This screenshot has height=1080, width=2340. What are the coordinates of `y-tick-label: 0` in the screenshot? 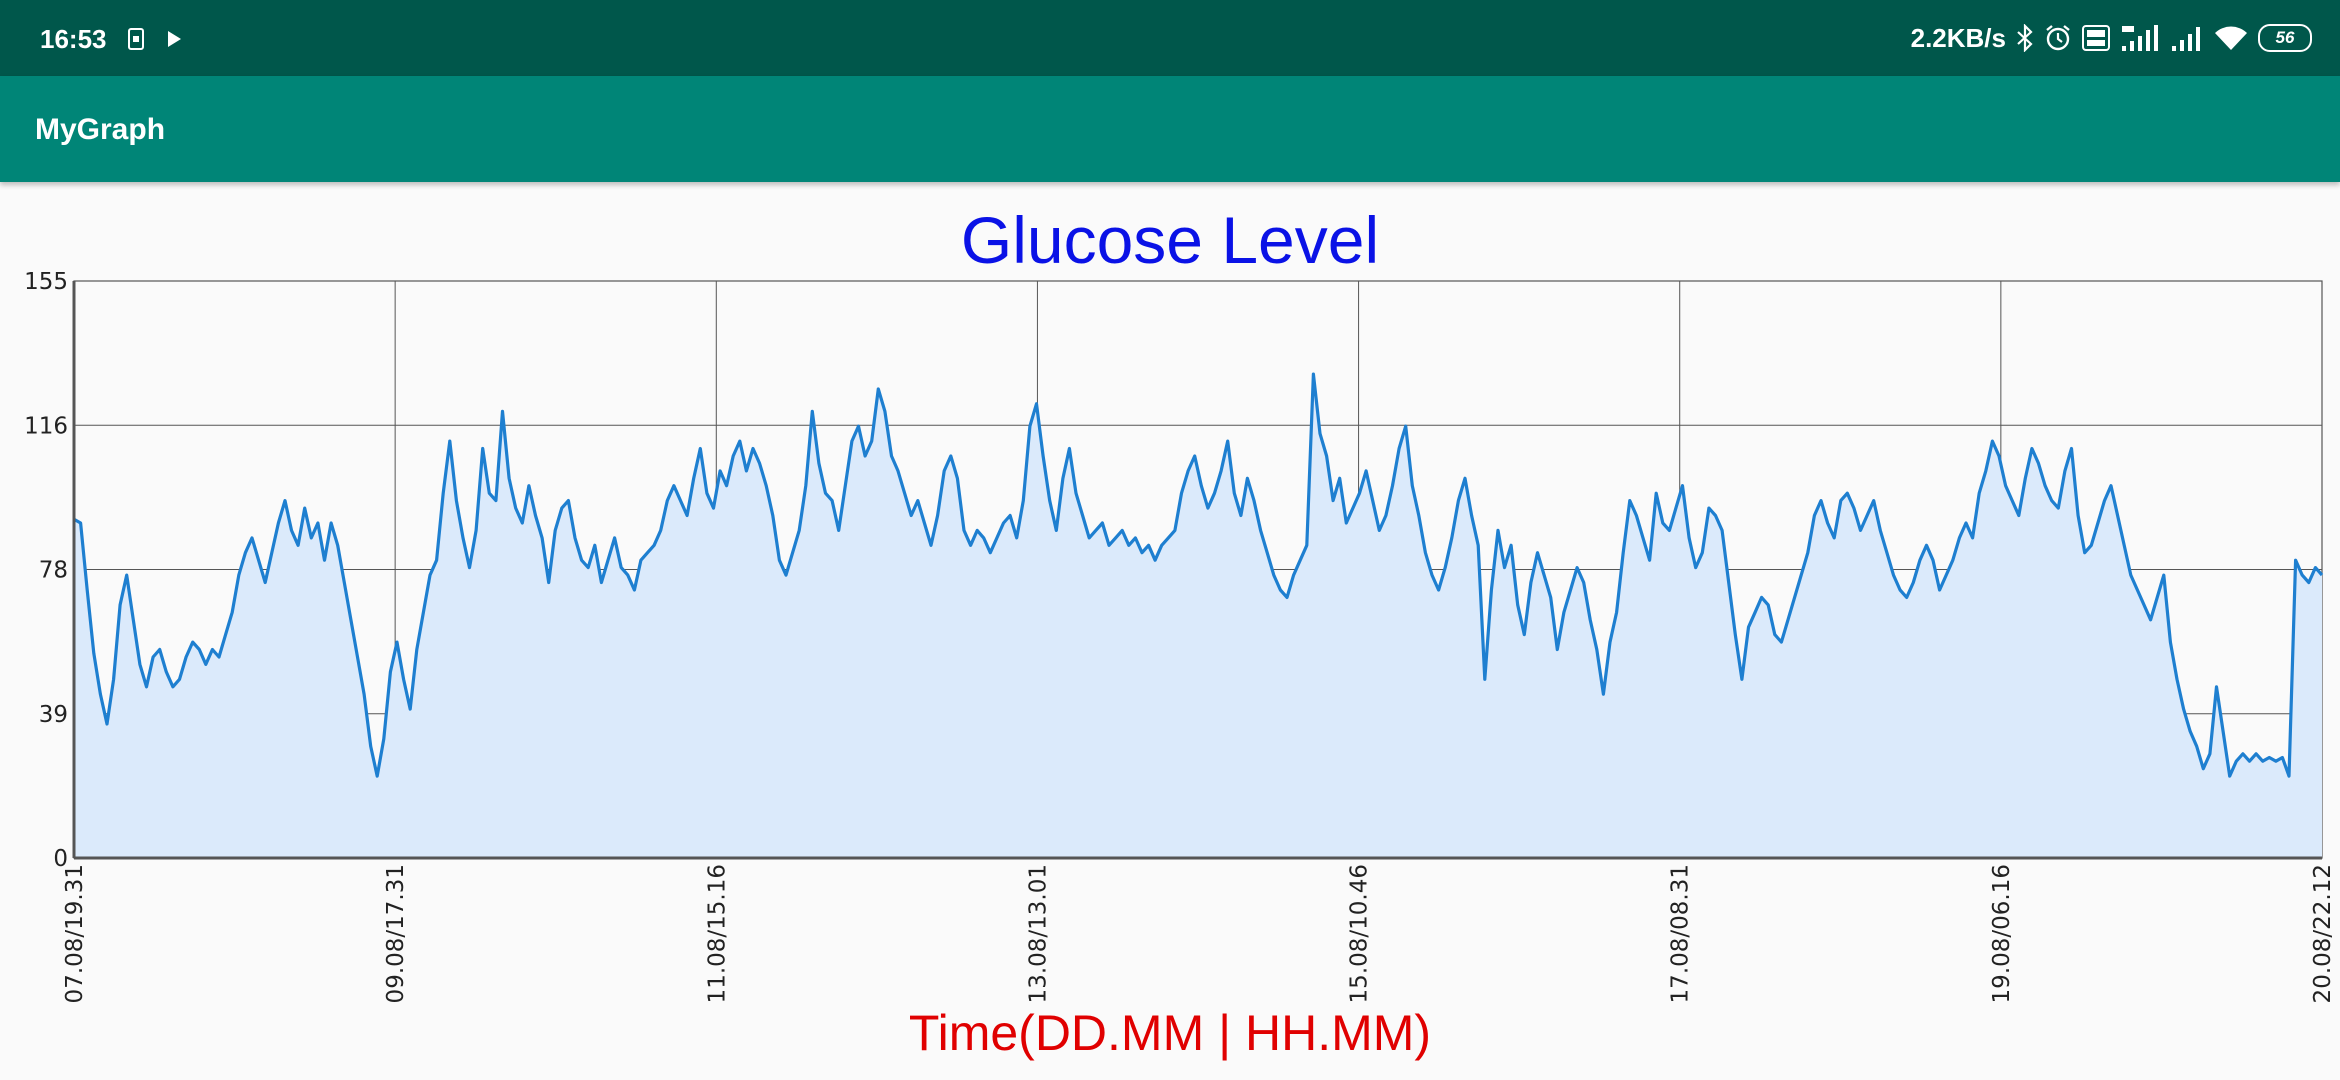 It's located at (60, 859).